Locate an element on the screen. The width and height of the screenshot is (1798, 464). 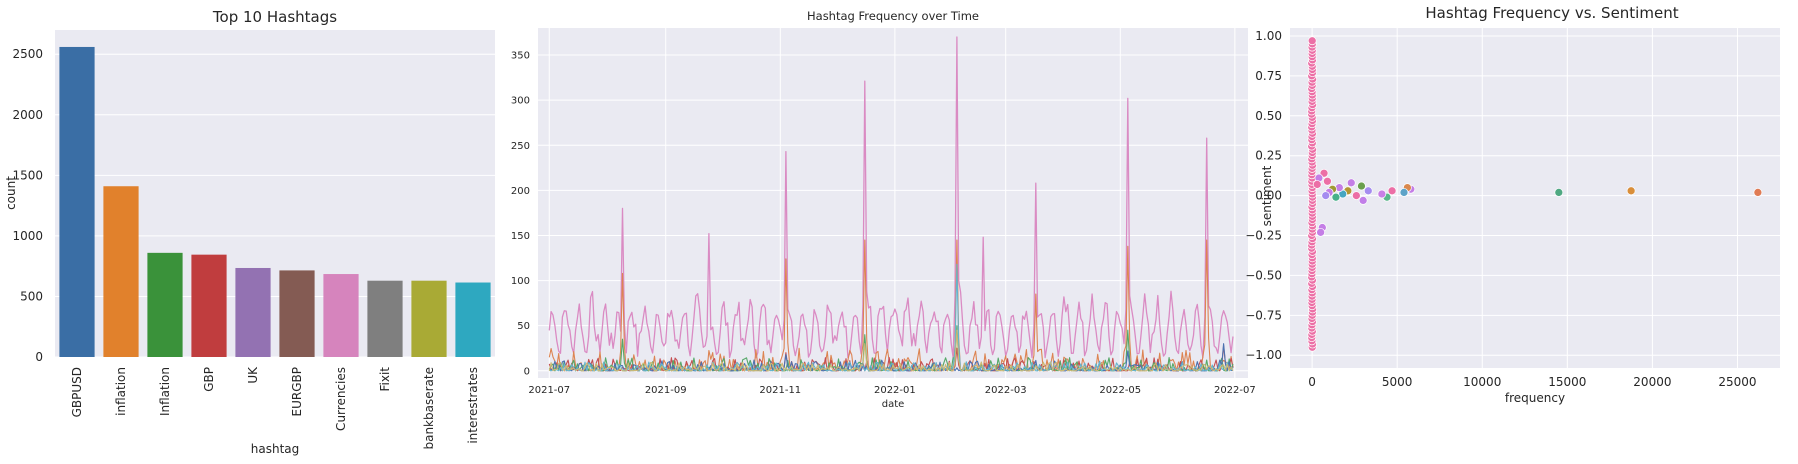
bar-bankbaserate is located at coordinates (429, 318).